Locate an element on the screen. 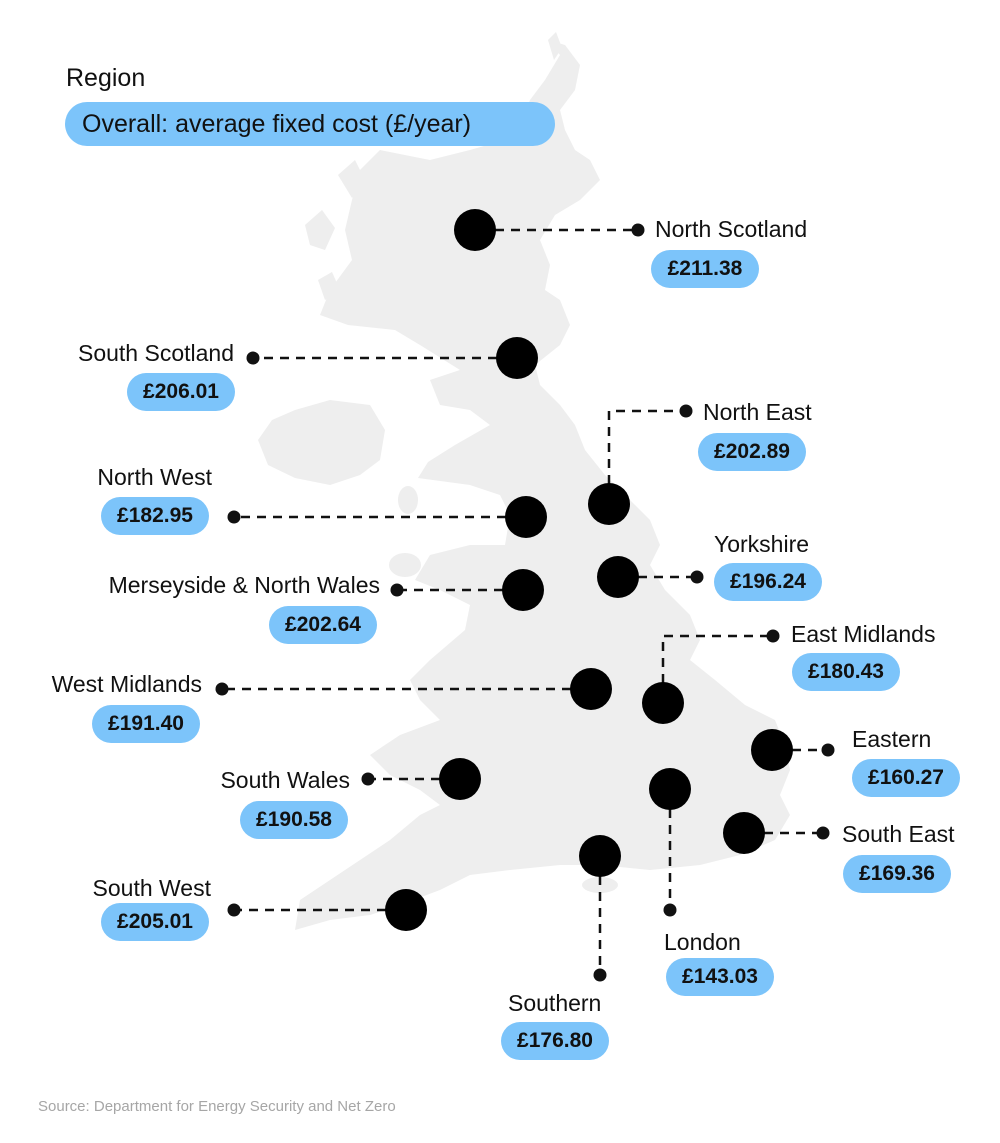 Image resolution: width=1000 pixels, height=1143 pixels. south-west-value-badge: £205.01 is located at coordinates (155, 922).